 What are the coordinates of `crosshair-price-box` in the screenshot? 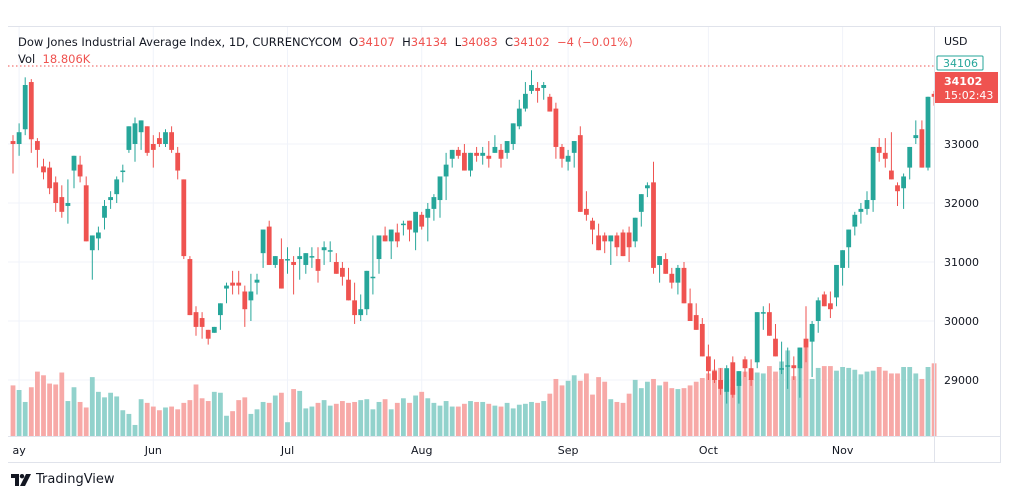 It's located at (960, 63).